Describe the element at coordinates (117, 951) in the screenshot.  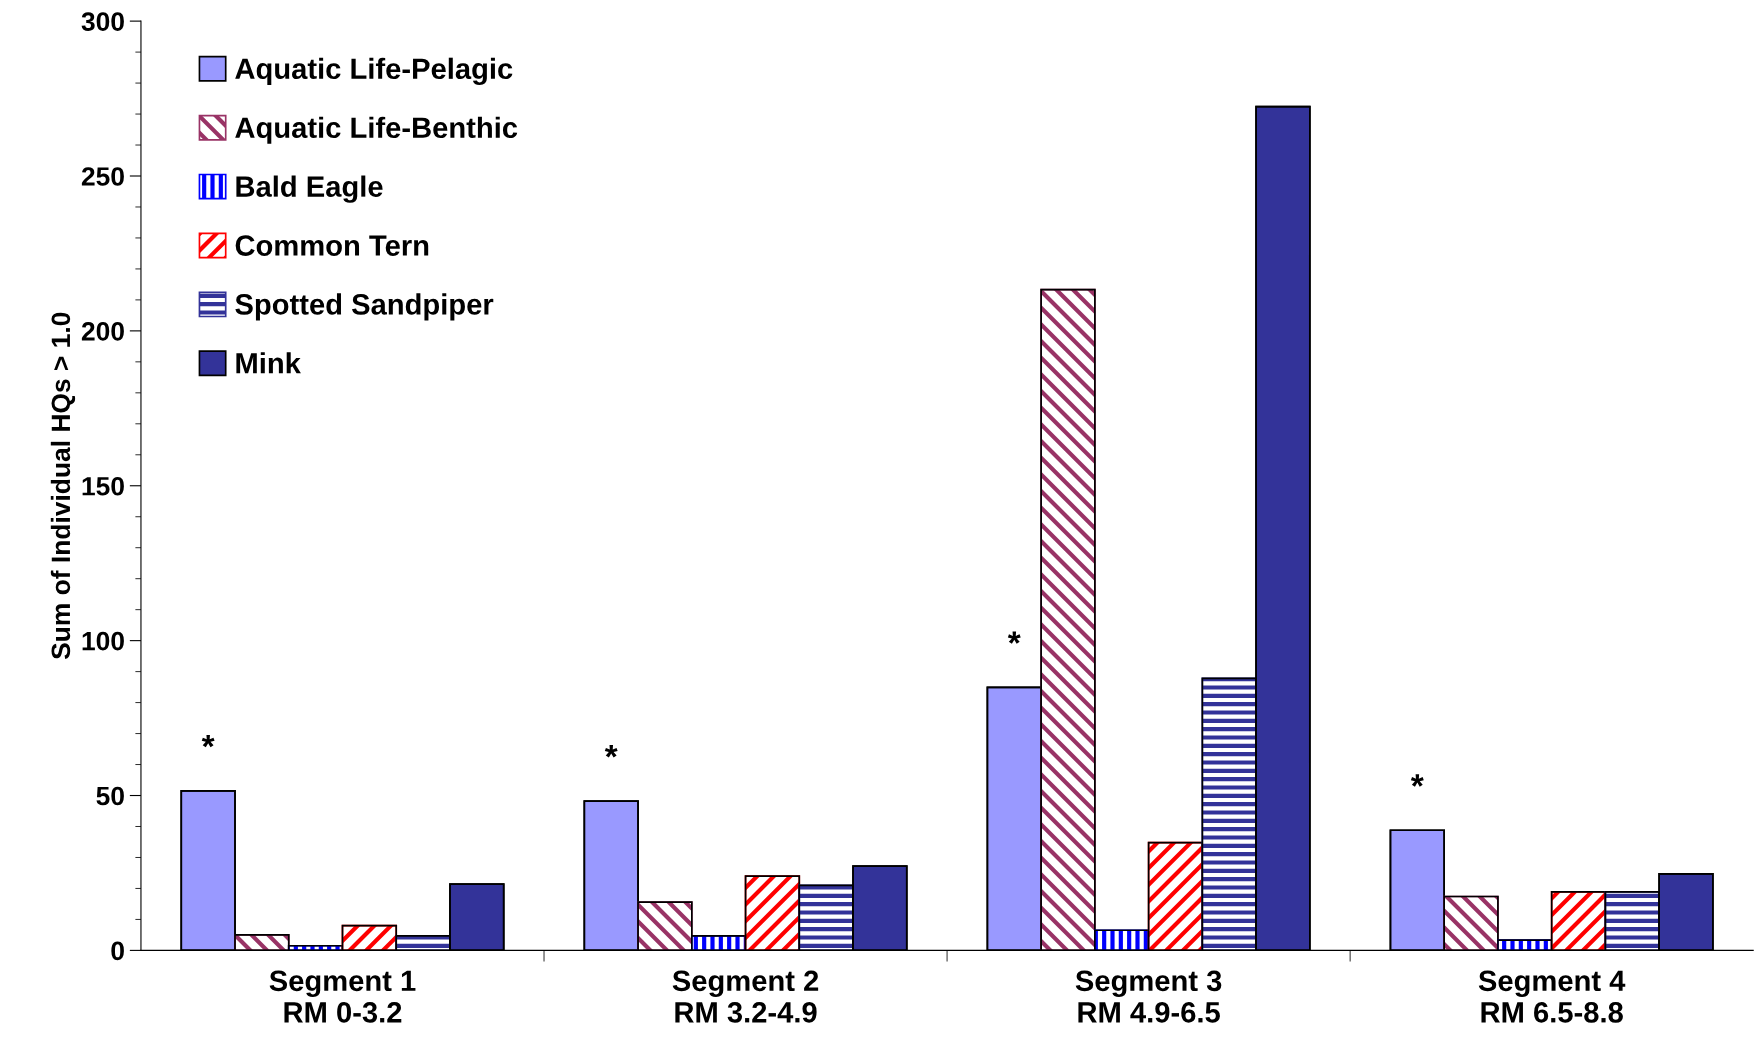
I see `y-tick-label: 0` at that location.